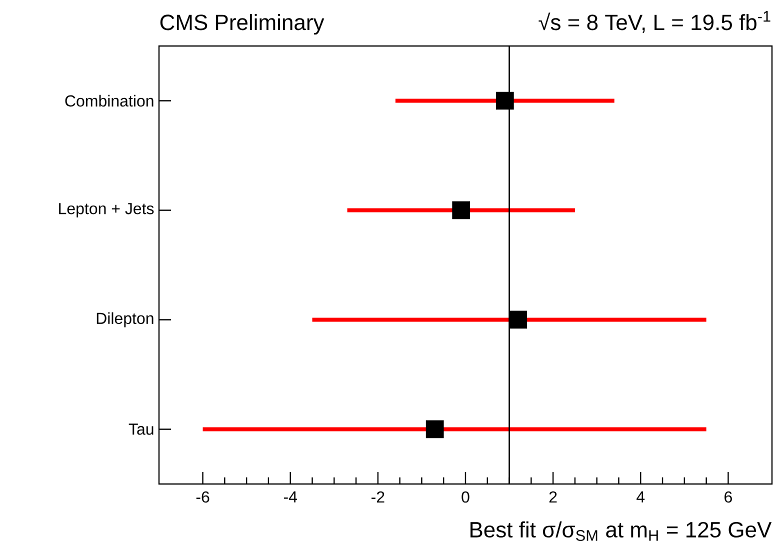 The height and width of the screenshot is (546, 783). Describe the element at coordinates (242, 24) in the screenshot. I see `chart-title: CMS Preliminary` at that location.